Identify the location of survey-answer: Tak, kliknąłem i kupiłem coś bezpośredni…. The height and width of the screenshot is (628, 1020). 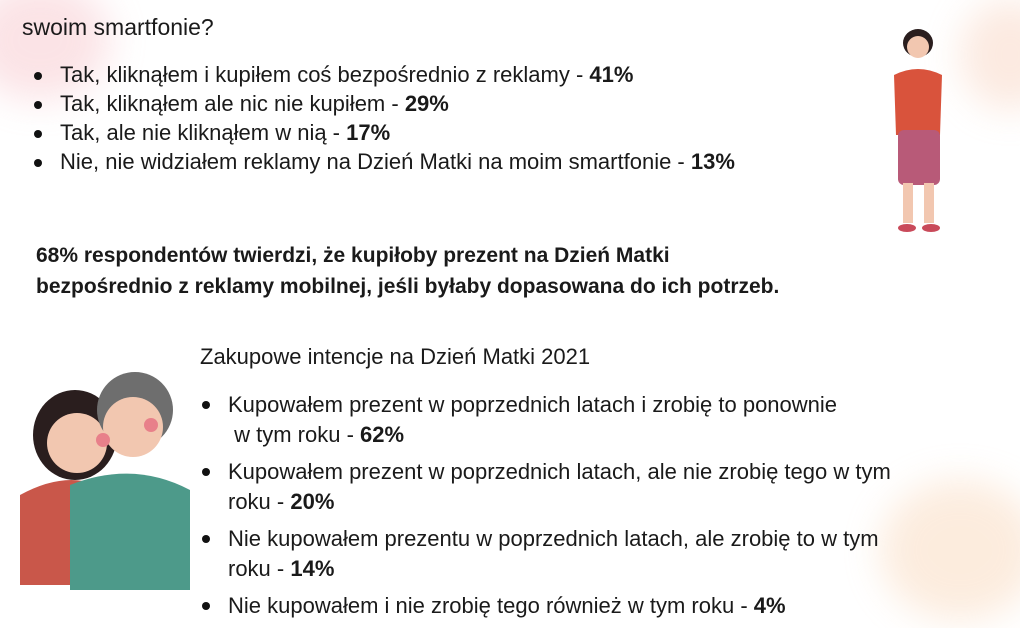
(382, 74).